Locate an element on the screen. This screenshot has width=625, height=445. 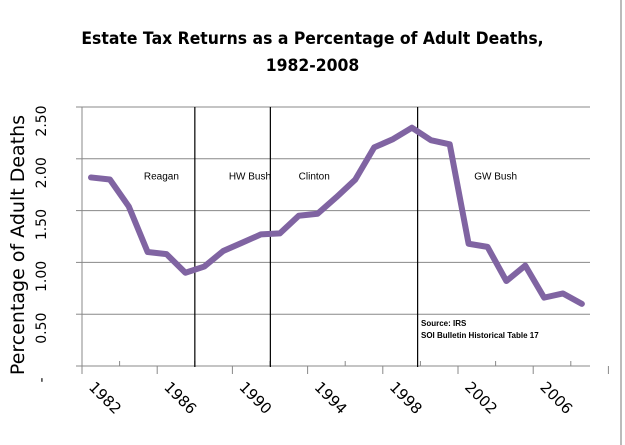
x-tick-label: 1994 is located at coordinates (331, 398).